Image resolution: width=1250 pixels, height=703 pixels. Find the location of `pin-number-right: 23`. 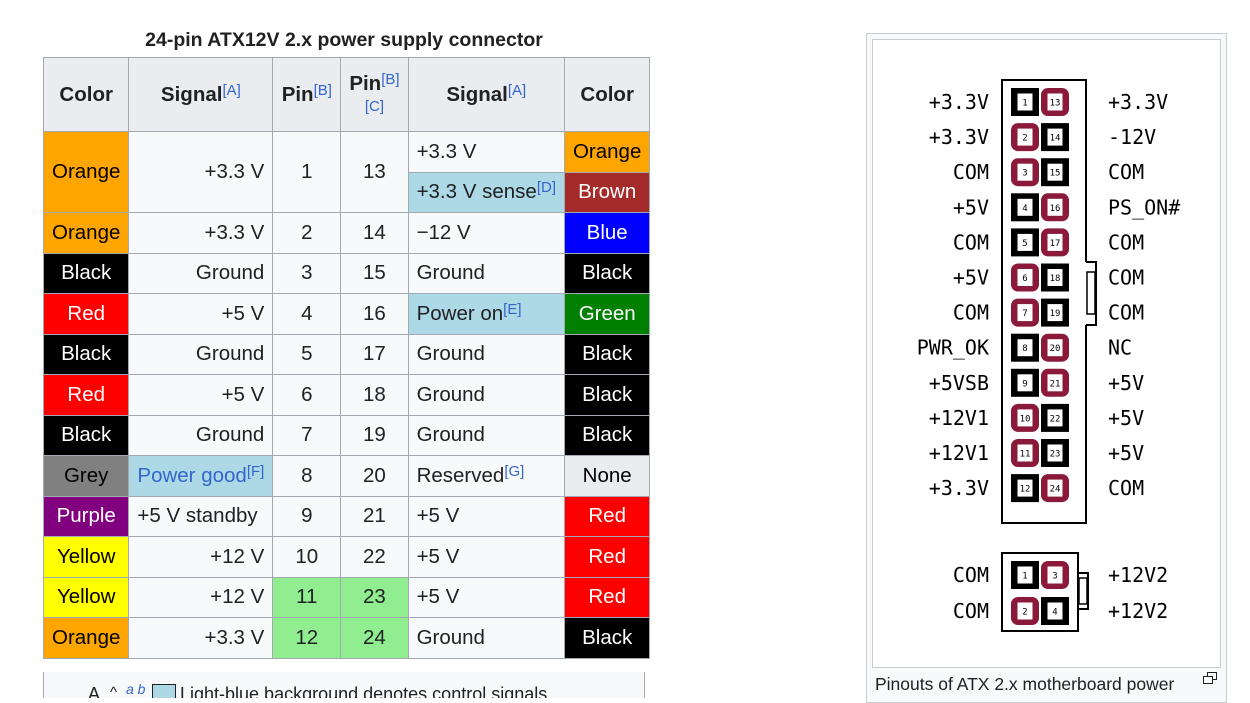

pin-number-right: 23 is located at coordinates (374, 597).